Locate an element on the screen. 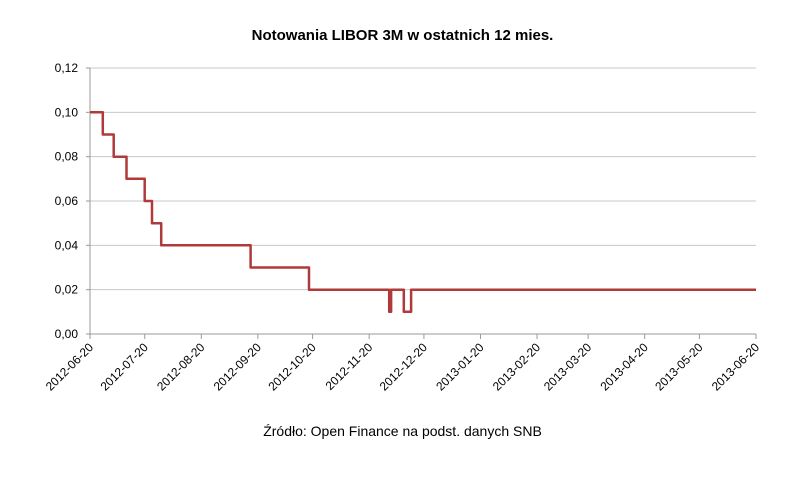  y-tick-label: 0,10 is located at coordinates (67, 112).